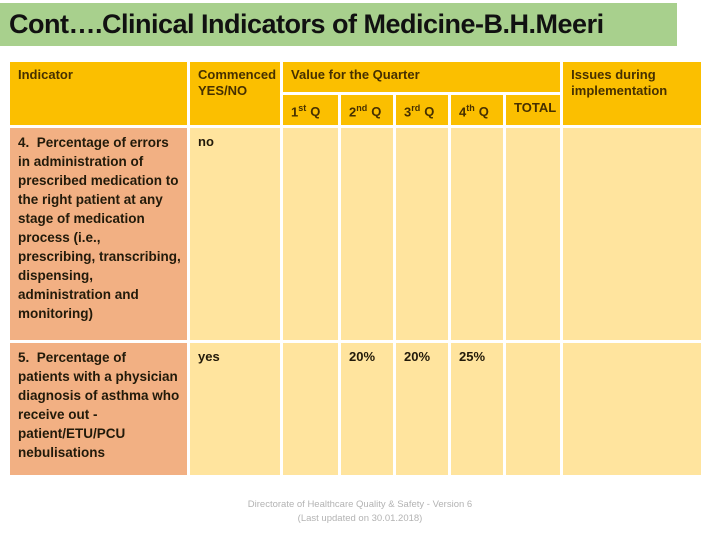 This screenshot has height=540, width=720. What do you see at coordinates (632, 234) in the screenshot?
I see `indicator-4-issues` at bounding box center [632, 234].